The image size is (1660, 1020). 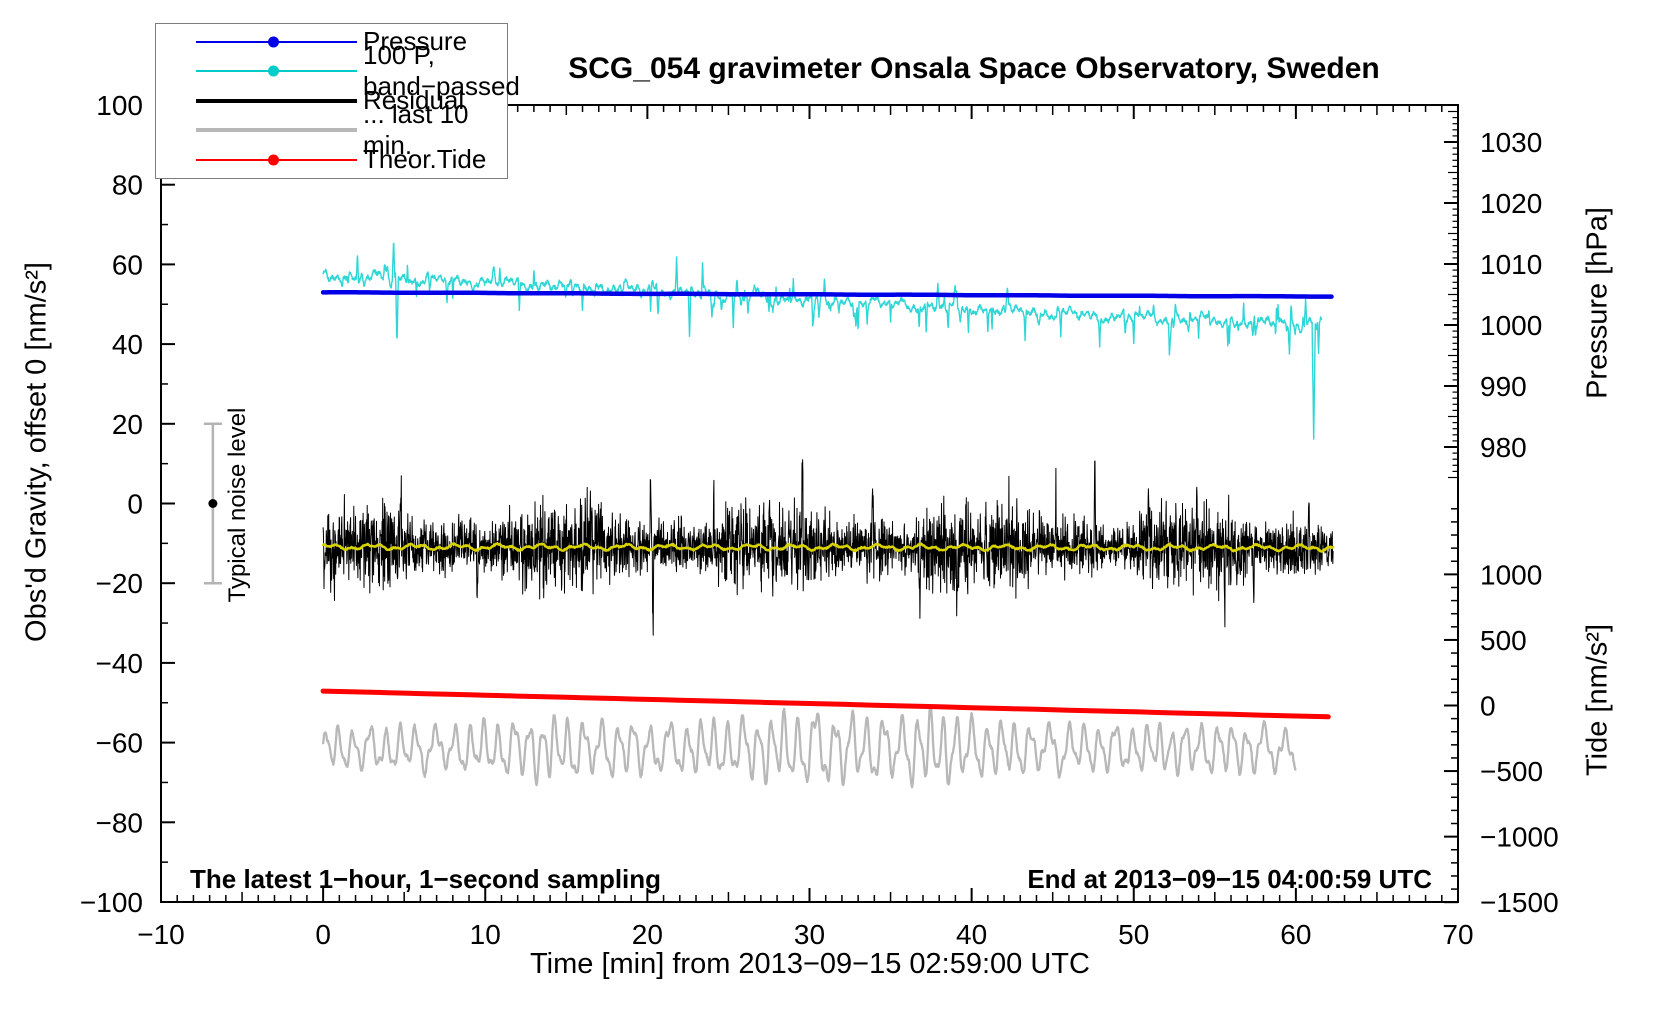 I want to click on legend-item-residual: Residual, so click(x=331, y=100).